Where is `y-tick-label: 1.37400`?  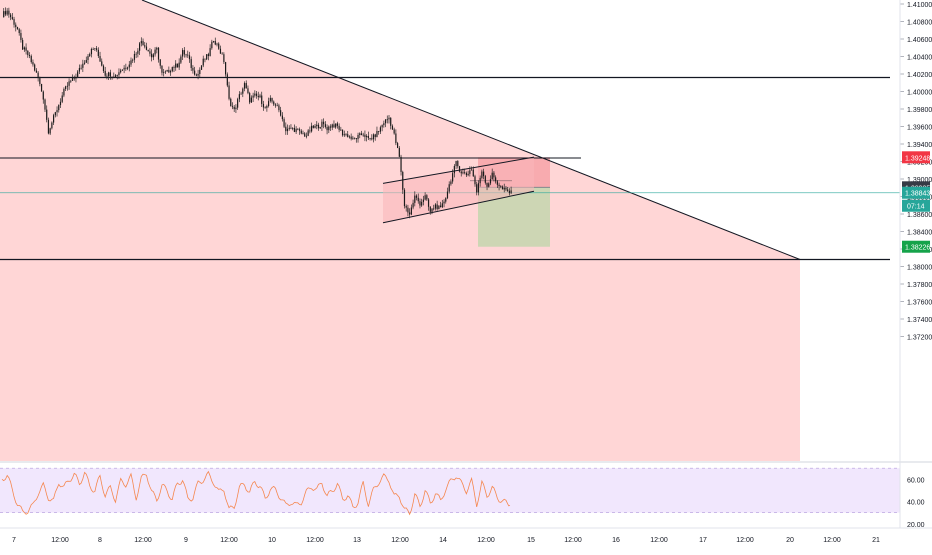
y-tick-label: 1.37400 is located at coordinates (919, 320).